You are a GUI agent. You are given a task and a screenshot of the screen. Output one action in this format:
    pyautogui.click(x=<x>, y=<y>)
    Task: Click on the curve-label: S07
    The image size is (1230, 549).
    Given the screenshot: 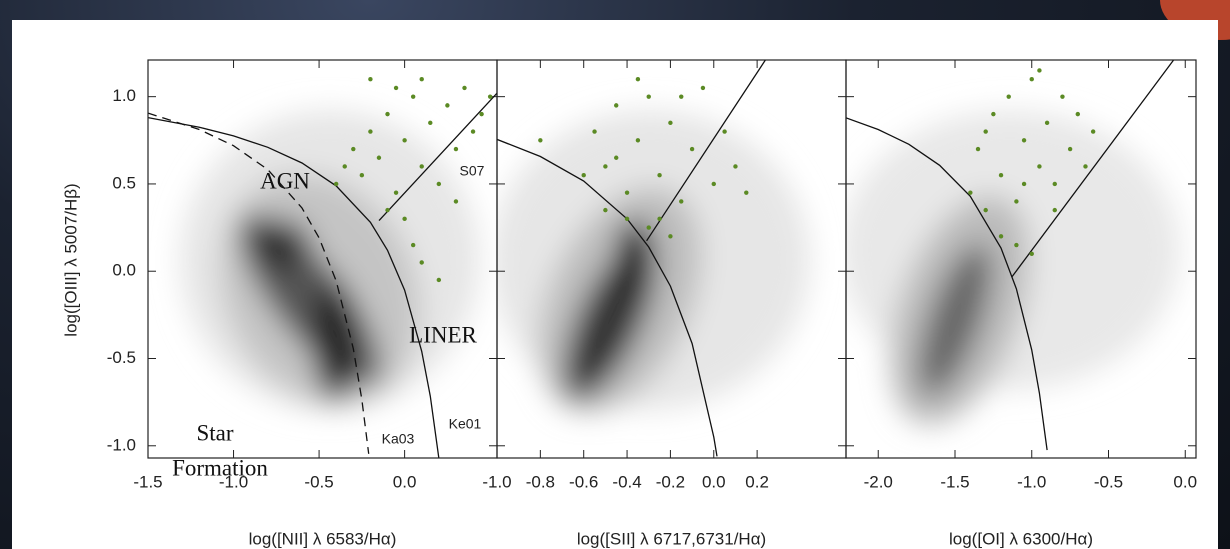 What is the action you would take?
    pyautogui.click(x=472, y=171)
    